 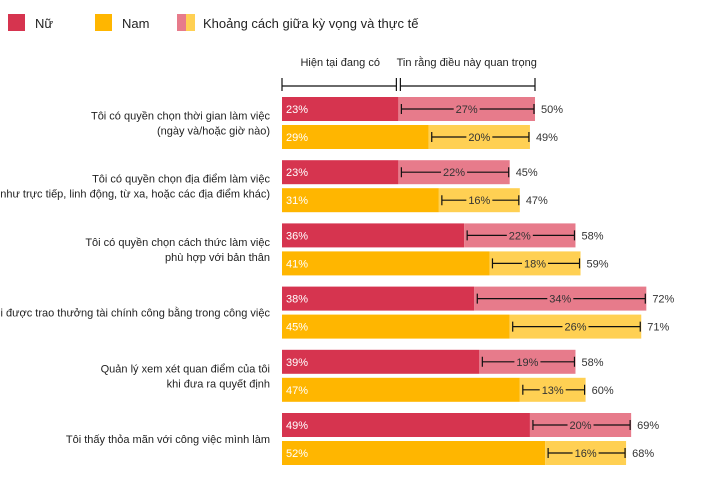 I want to click on legend-label-female: Nữ, so click(x=44, y=23).